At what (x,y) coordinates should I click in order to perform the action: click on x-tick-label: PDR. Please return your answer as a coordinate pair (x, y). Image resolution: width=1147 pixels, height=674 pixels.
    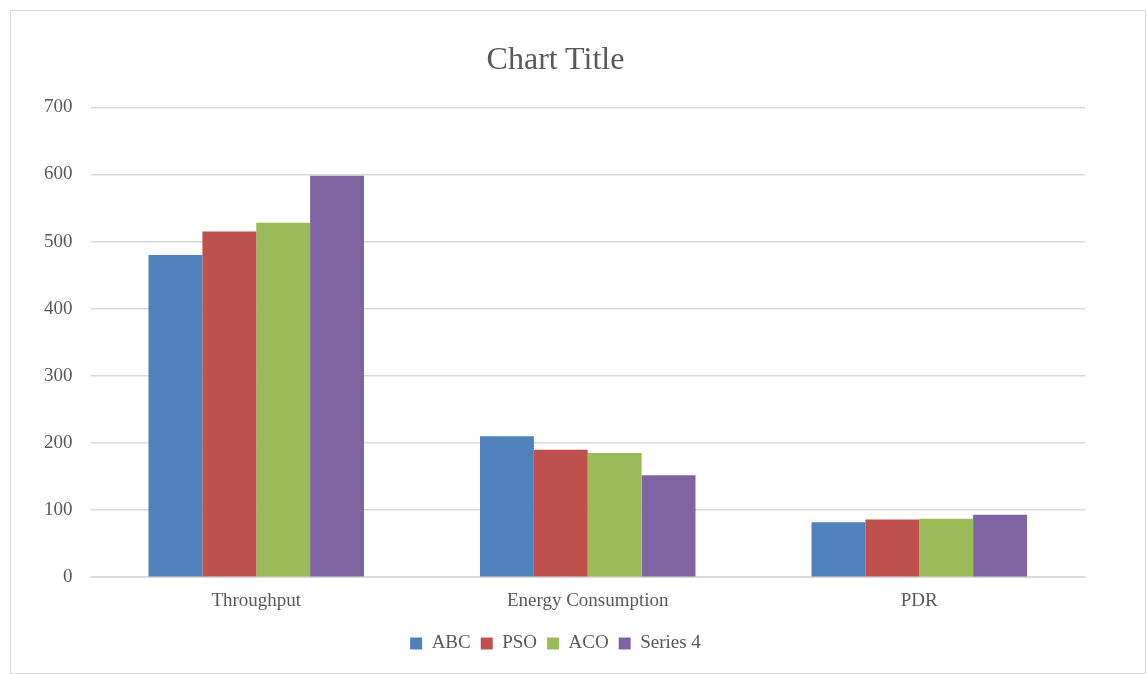
    Looking at the image, I should click on (919, 599).